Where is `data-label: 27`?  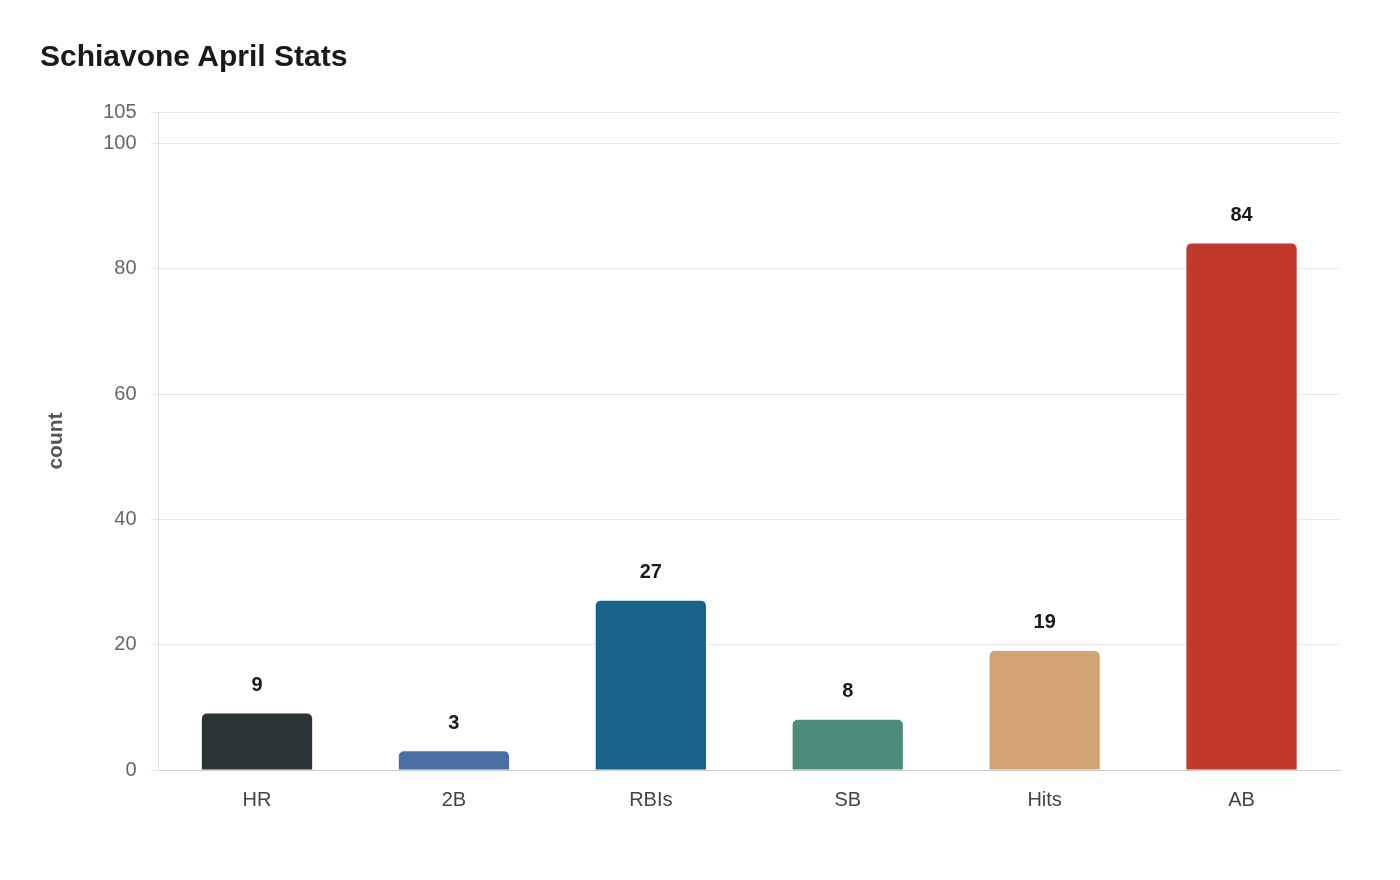
data-label: 27 is located at coordinates (650, 571).